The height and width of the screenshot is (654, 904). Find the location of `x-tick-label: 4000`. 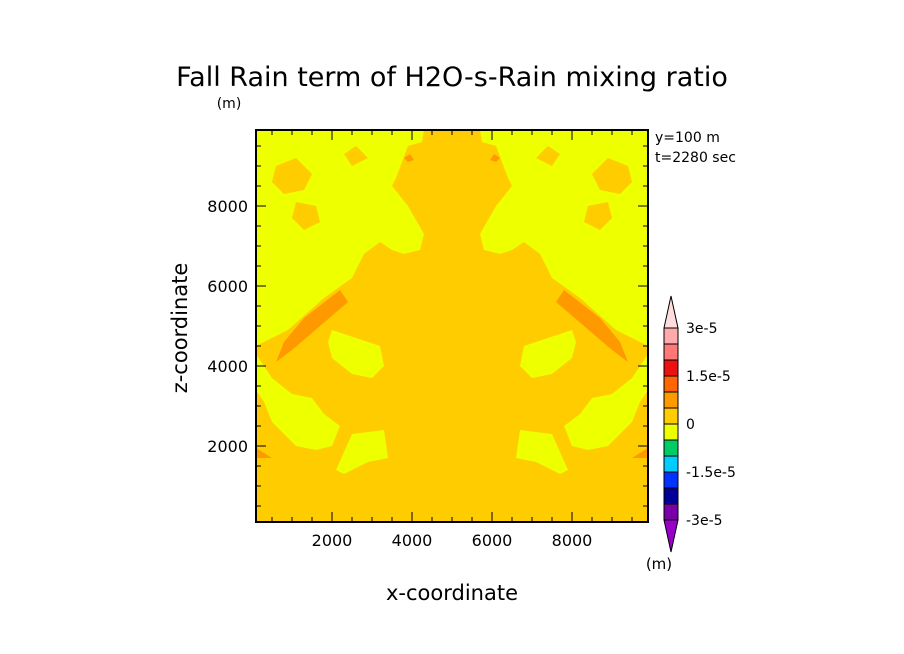

x-tick-label: 4000 is located at coordinates (412, 540).